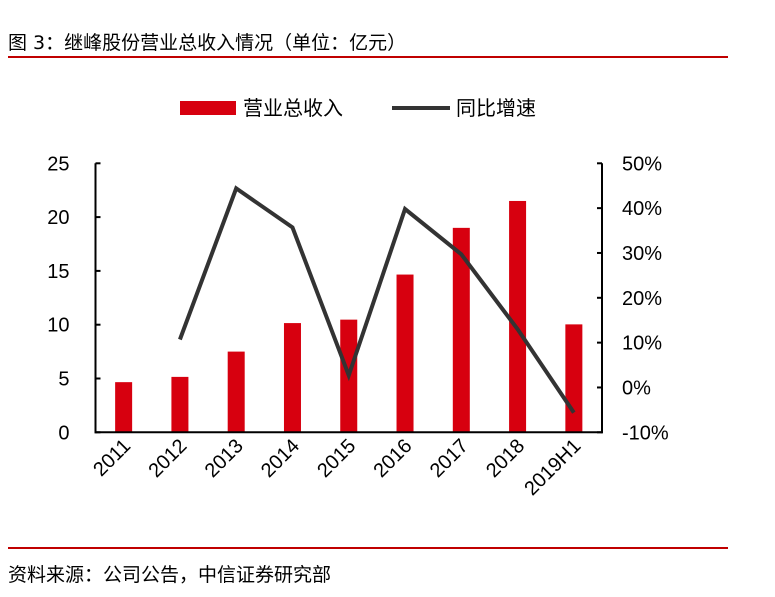 The height and width of the screenshot is (597, 775). I want to click on bar-2011, so click(124, 407).